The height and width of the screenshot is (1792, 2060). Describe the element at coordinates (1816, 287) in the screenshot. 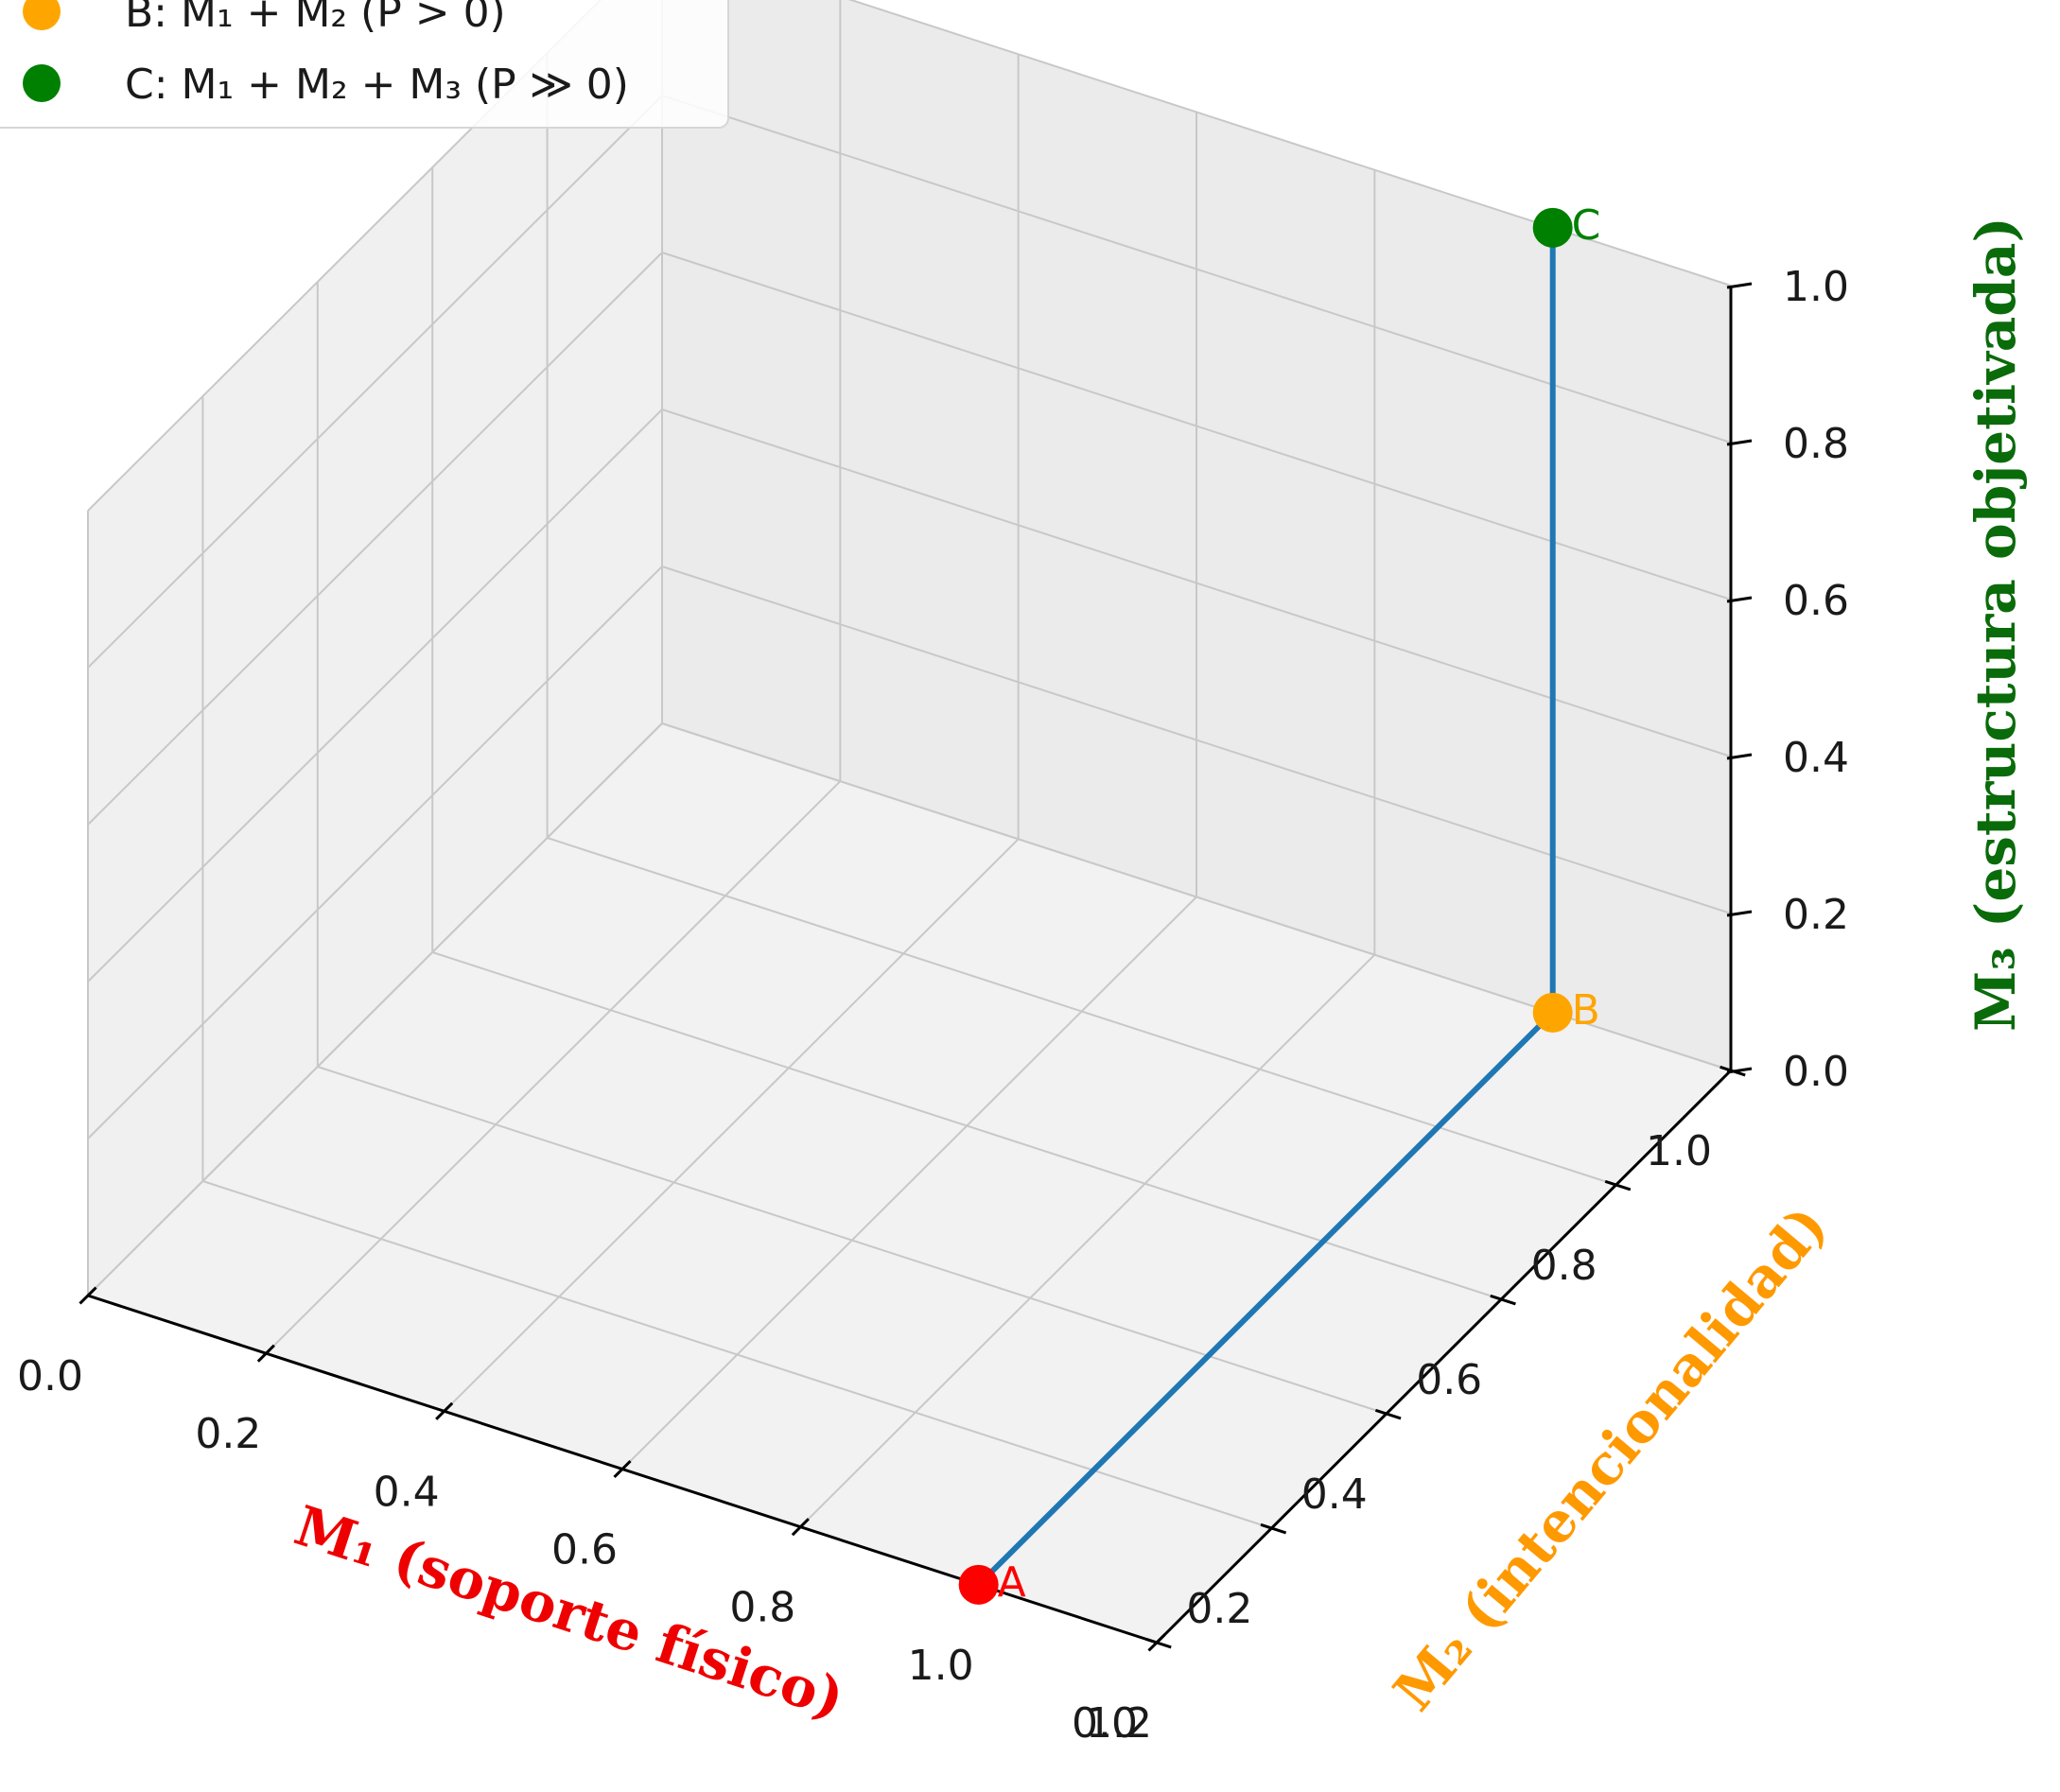

I see `z-tick-label: 1.0` at that location.